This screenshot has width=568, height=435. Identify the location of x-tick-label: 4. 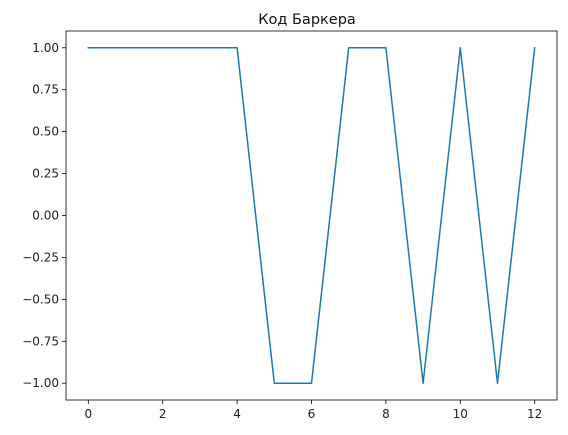
(237, 414).